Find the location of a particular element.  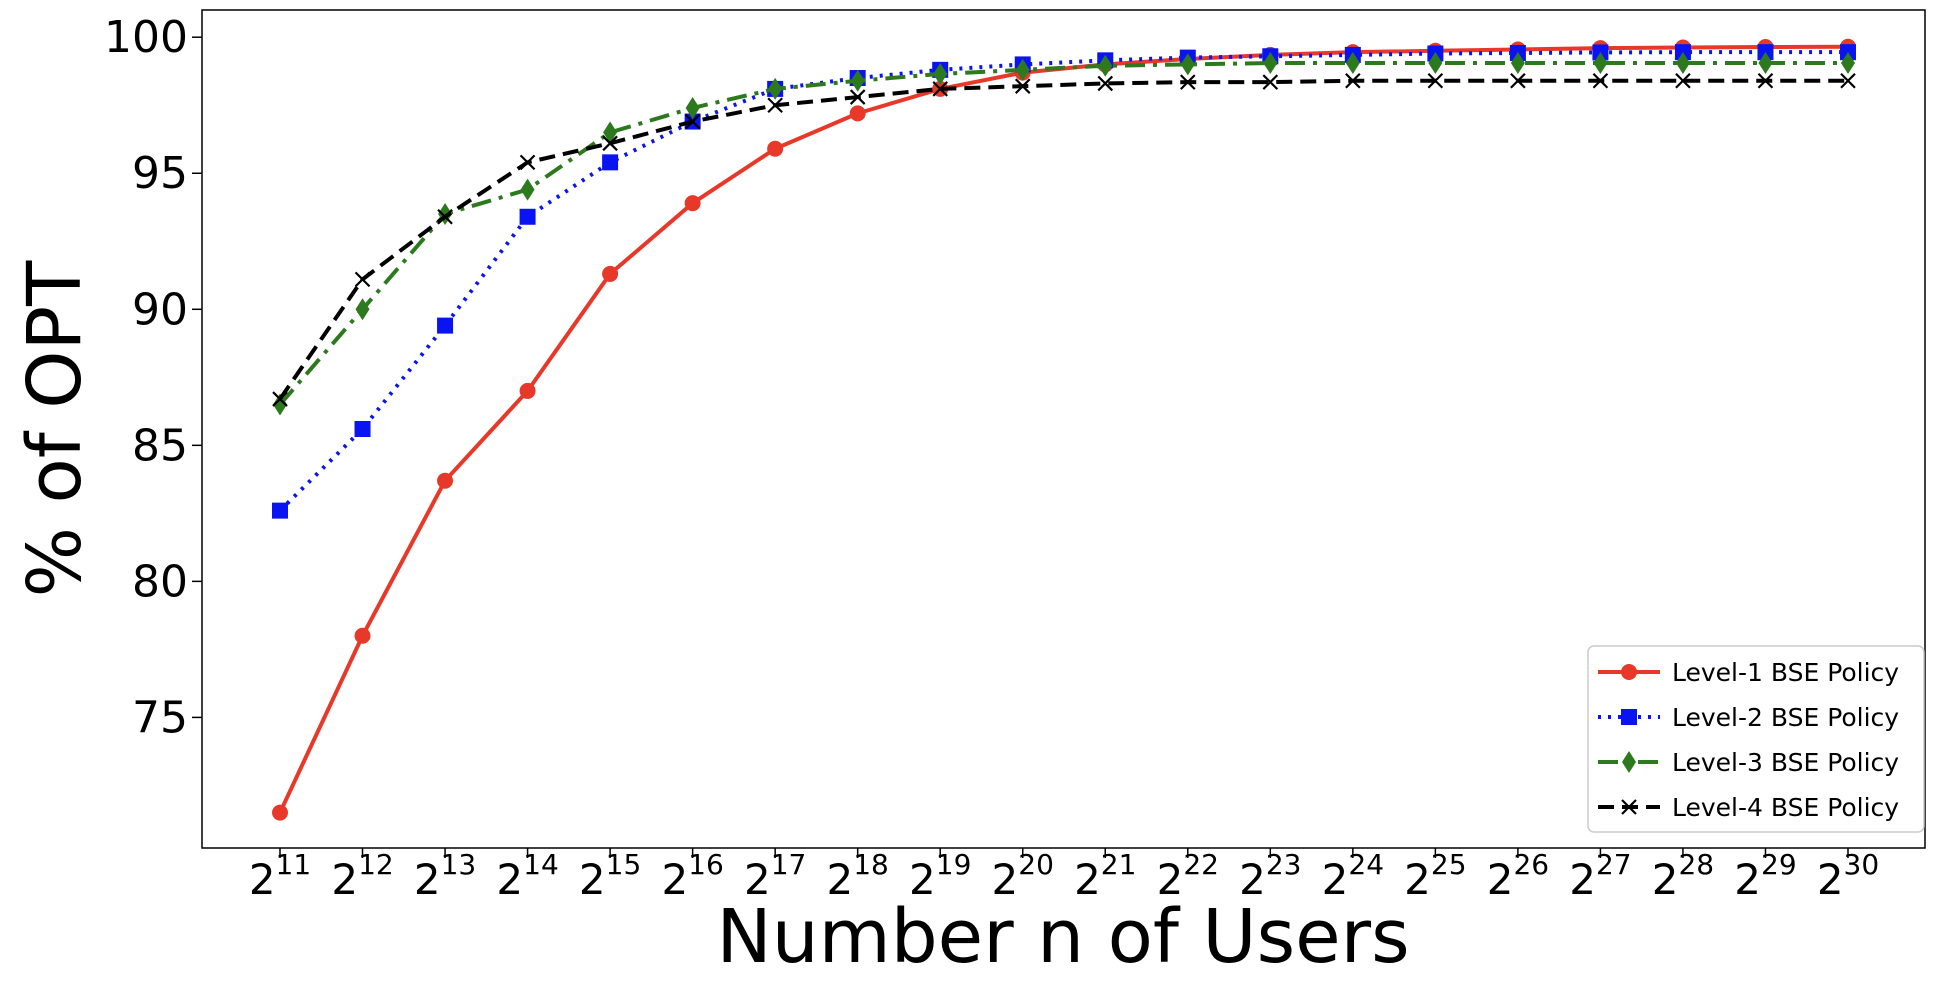

x-axis-label: Number n of Users is located at coordinates (1062, 937).